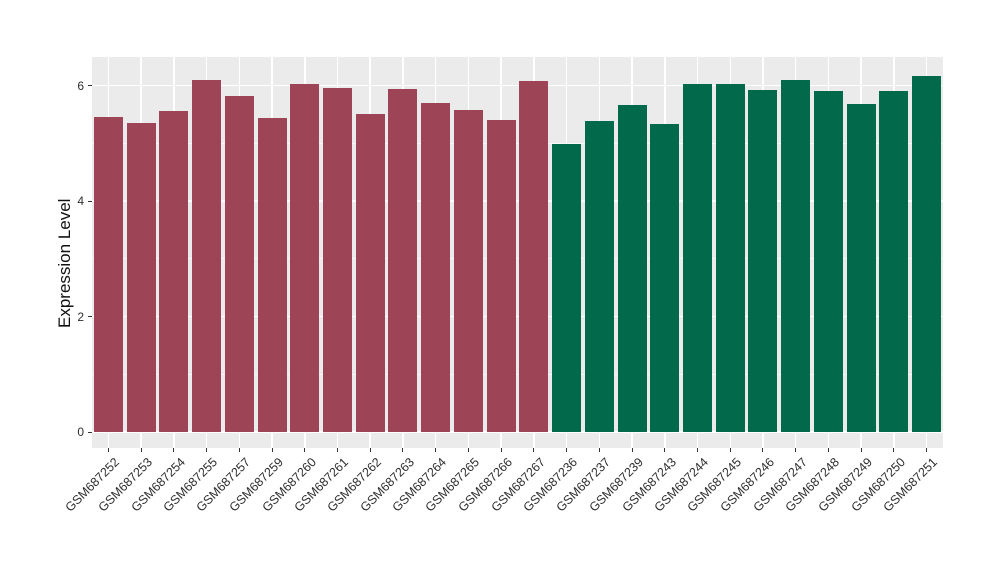 Image resolution: width=1000 pixels, height=580 pixels. Describe the element at coordinates (567, 287) in the screenshot. I see `bar-GSM687236` at that location.